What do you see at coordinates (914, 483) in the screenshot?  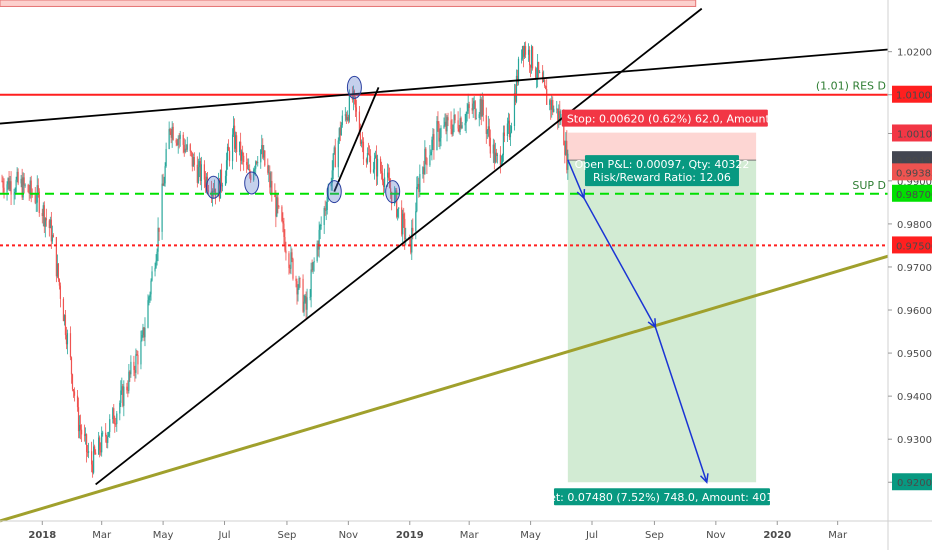 I see `y-tick-label: 0.92000` at bounding box center [914, 483].